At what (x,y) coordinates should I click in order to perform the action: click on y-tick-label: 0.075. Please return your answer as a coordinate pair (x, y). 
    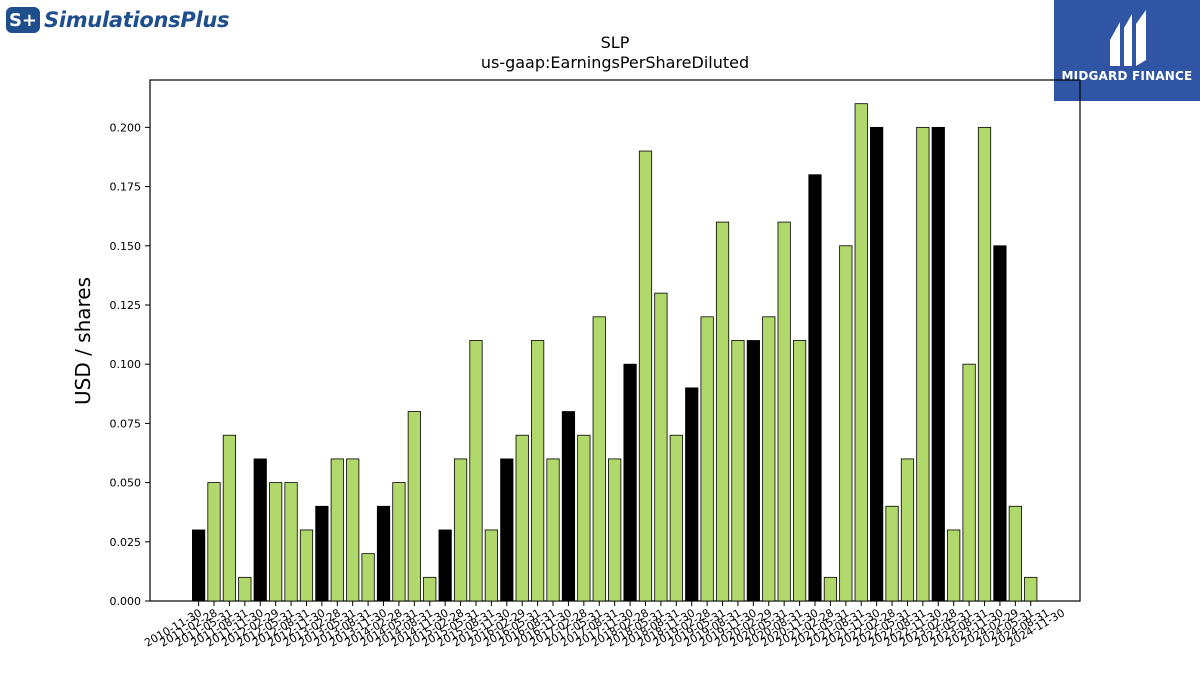
    Looking at the image, I should click on (126, 423).